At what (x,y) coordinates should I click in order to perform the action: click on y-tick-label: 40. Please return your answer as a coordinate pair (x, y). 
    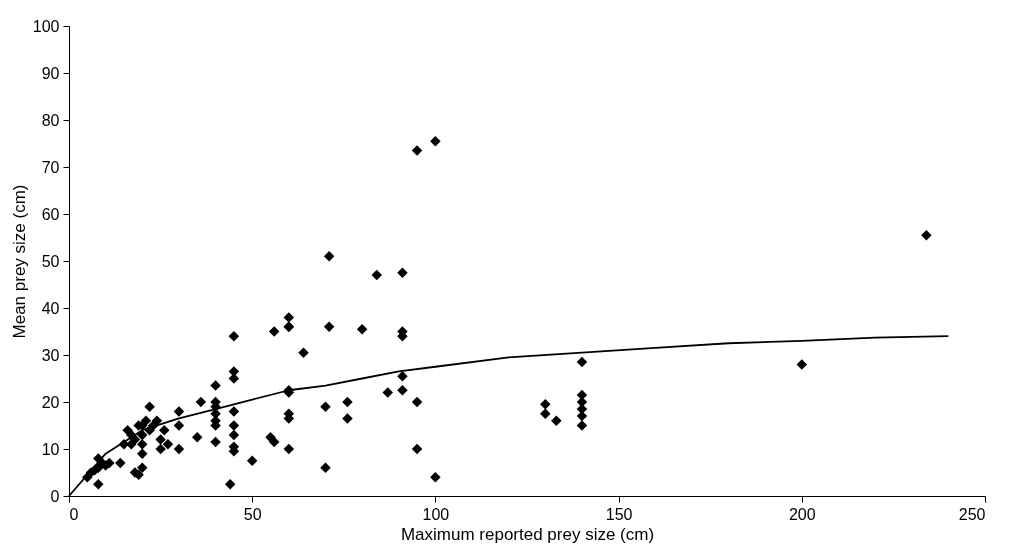
    Looking at the image, I should click on (50, 308).